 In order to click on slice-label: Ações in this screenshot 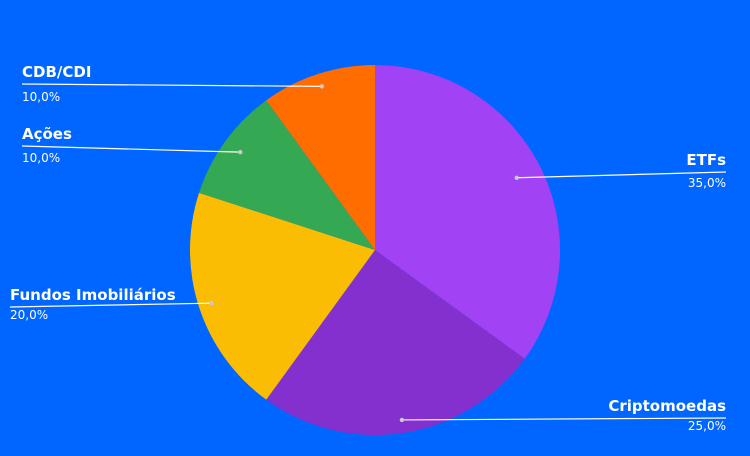, I will do `click(47, 134)`.